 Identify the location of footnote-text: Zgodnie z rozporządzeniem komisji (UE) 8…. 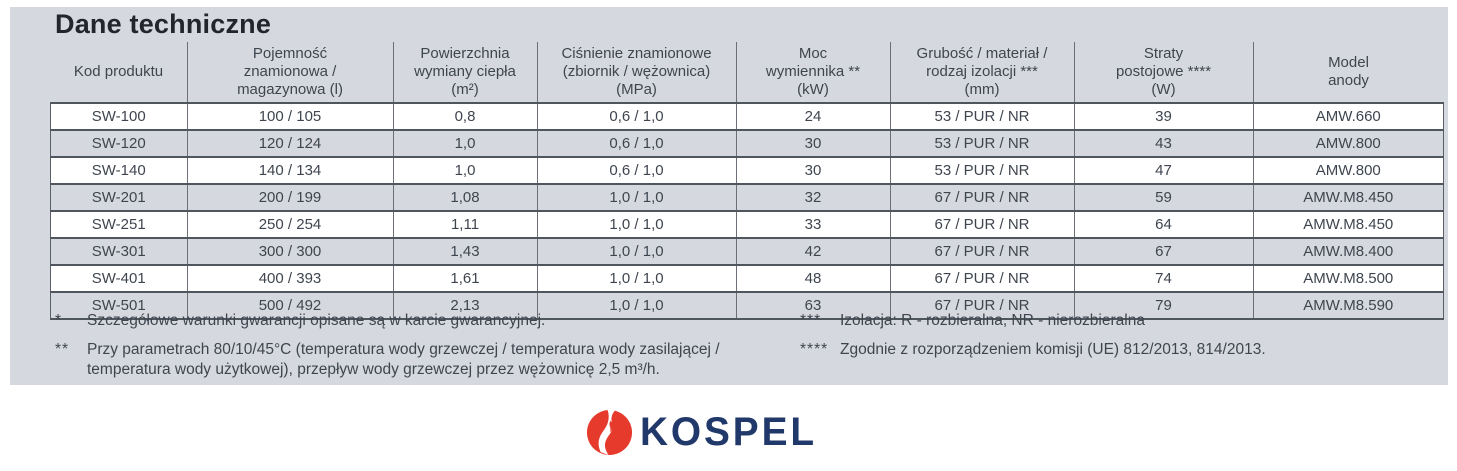
(1053, 350).